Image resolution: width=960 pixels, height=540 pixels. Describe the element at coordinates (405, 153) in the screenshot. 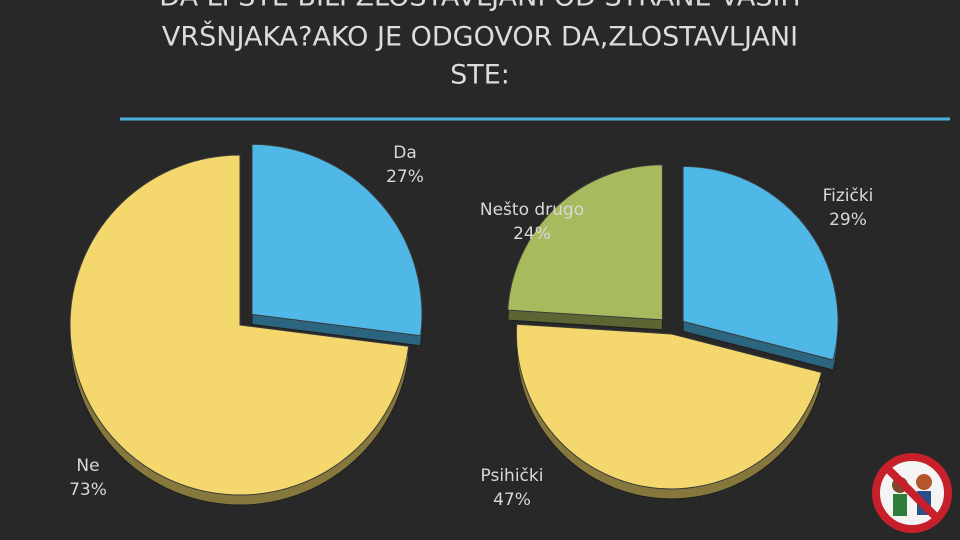

I see `slice-label: Da` at that location.